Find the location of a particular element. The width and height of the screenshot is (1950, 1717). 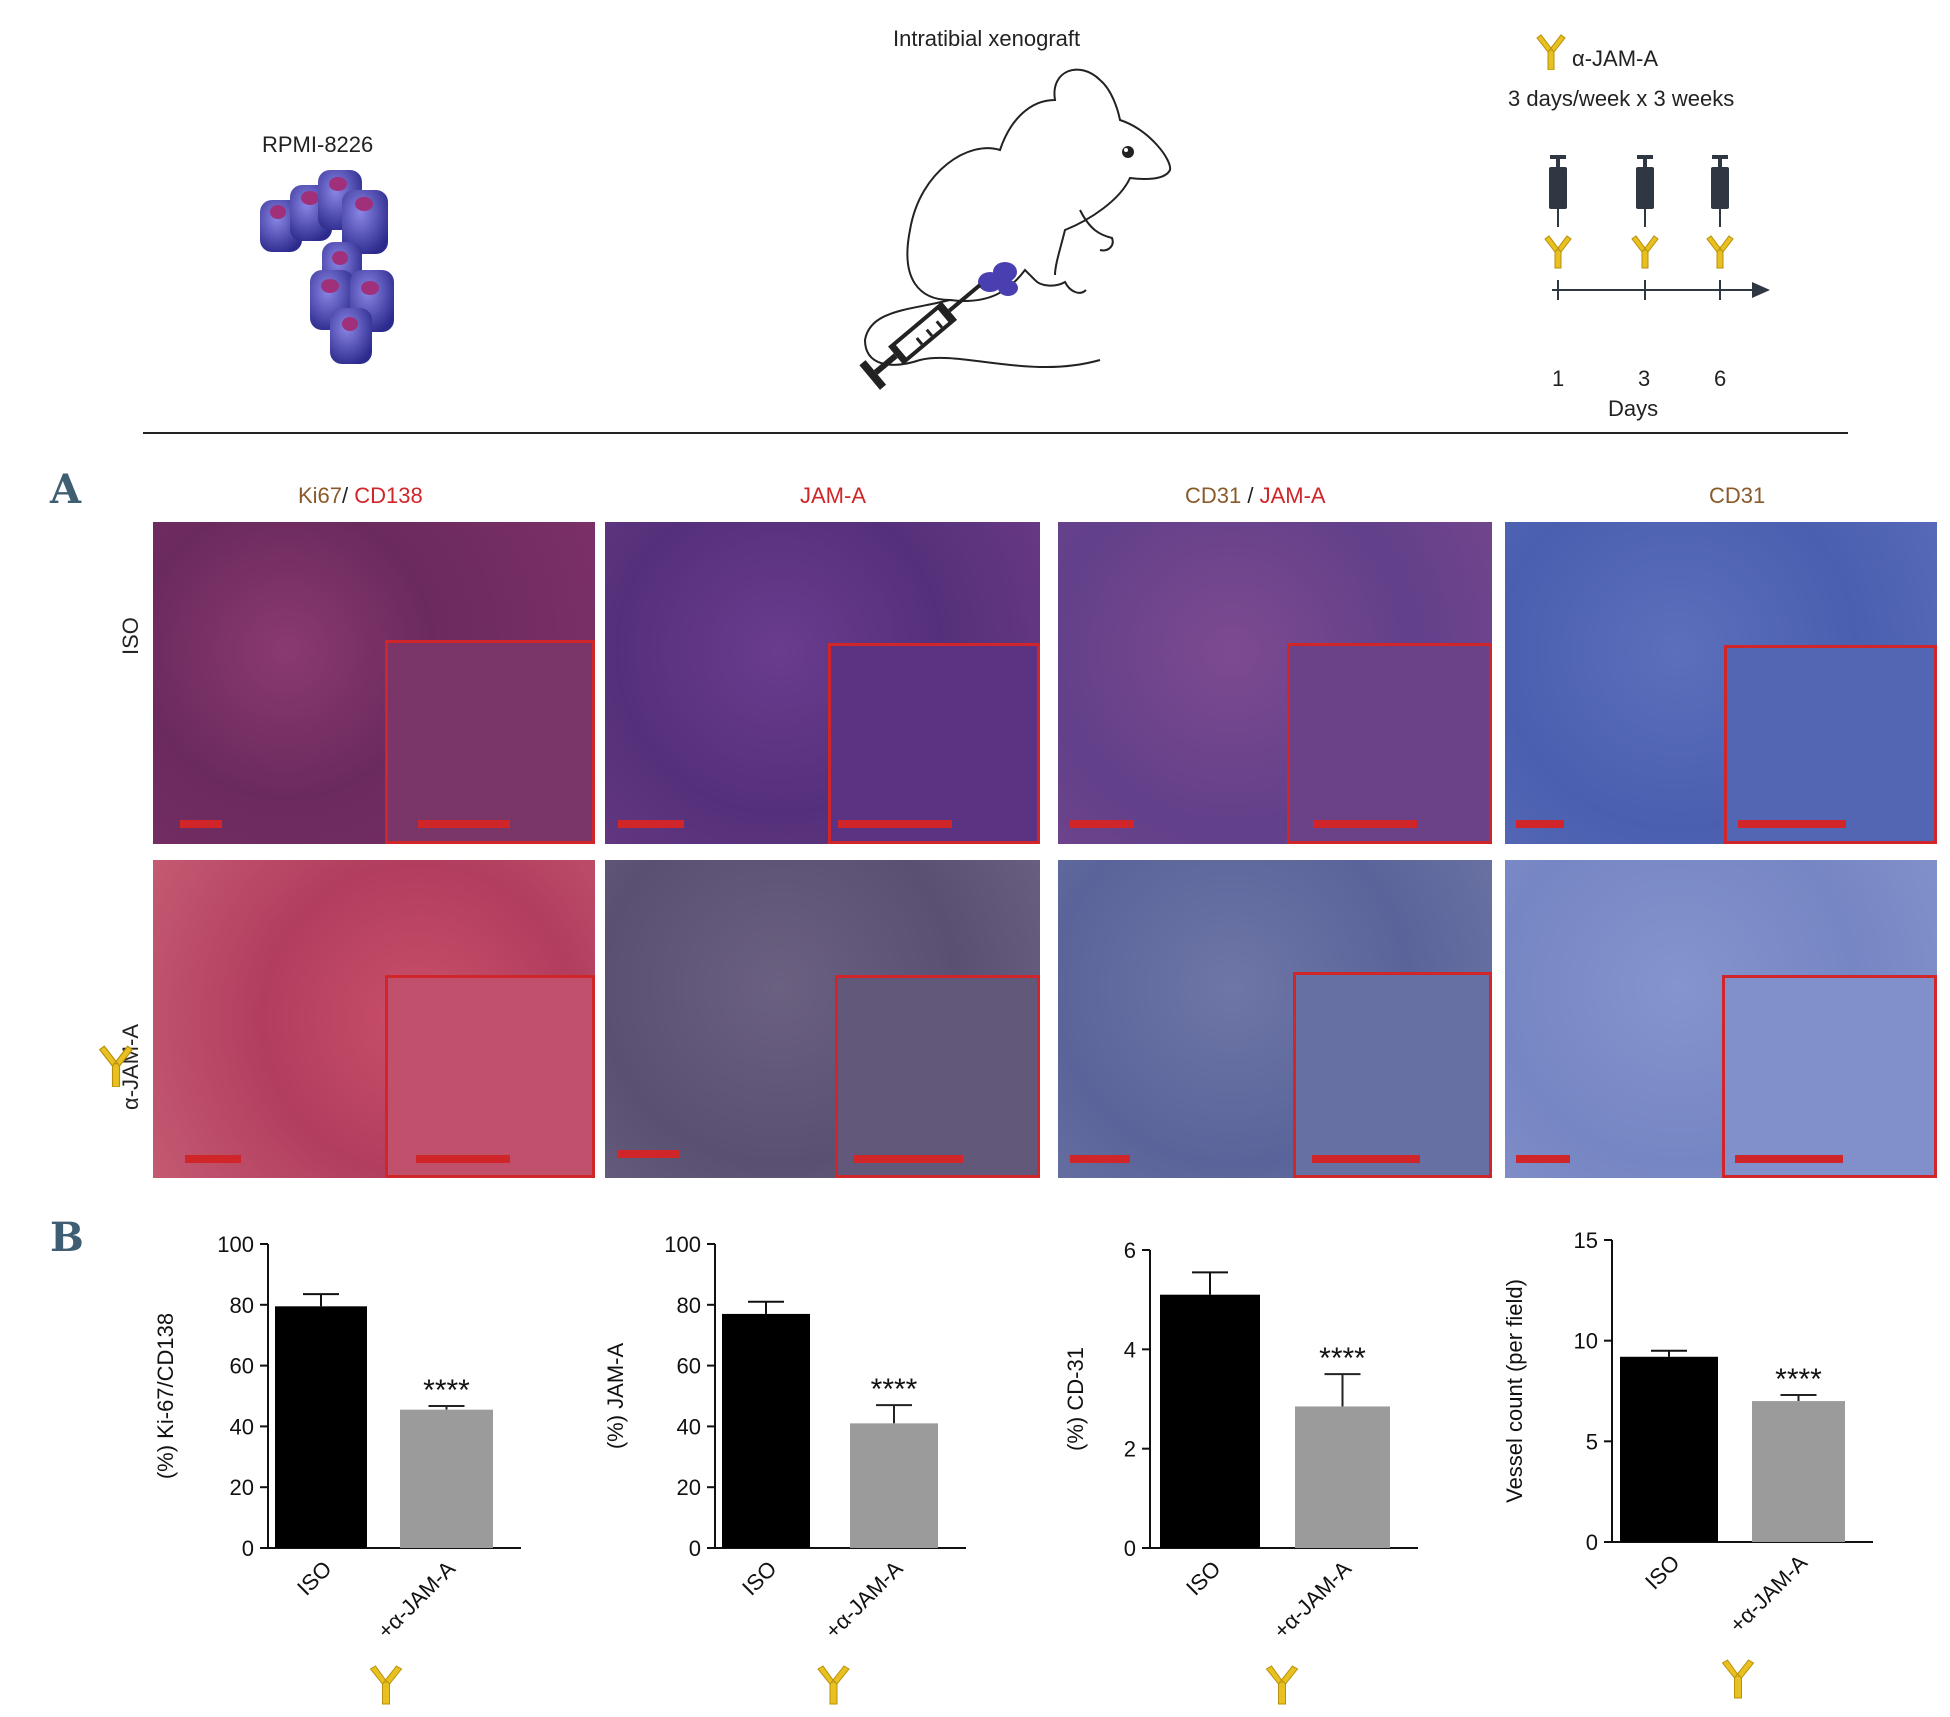

bar-chart-jama: 0 20 40 60 80 100 (%) JAM-A **** ISO +α-JAM-A is located at coordinates (784, 1468).